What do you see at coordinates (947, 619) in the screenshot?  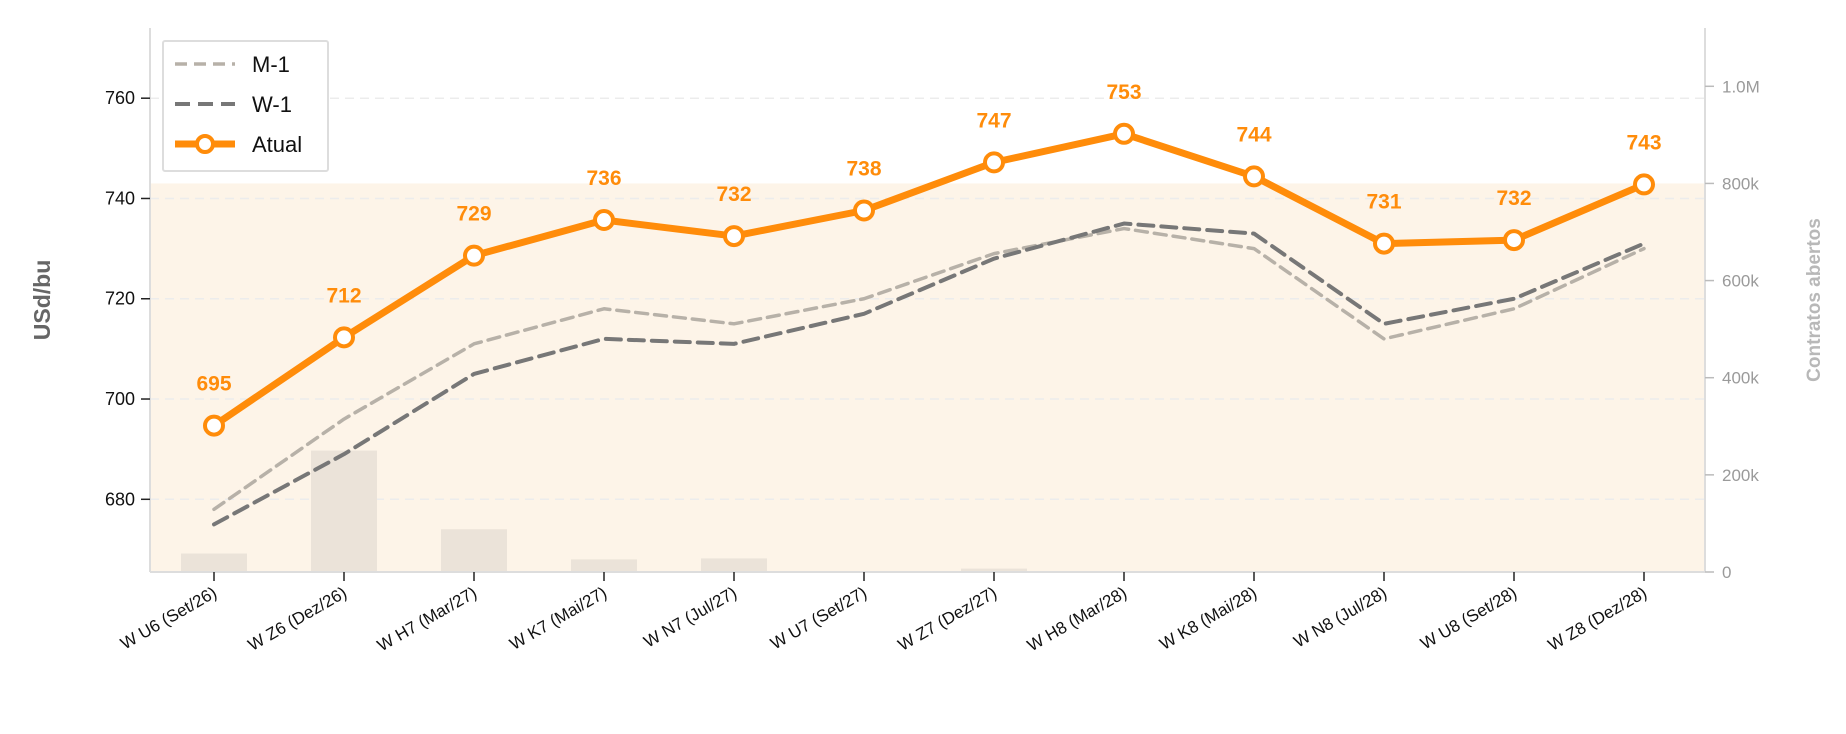 I see `x-tick-label: W Z7 (Dez/27)` at bounding box center [947, 619].